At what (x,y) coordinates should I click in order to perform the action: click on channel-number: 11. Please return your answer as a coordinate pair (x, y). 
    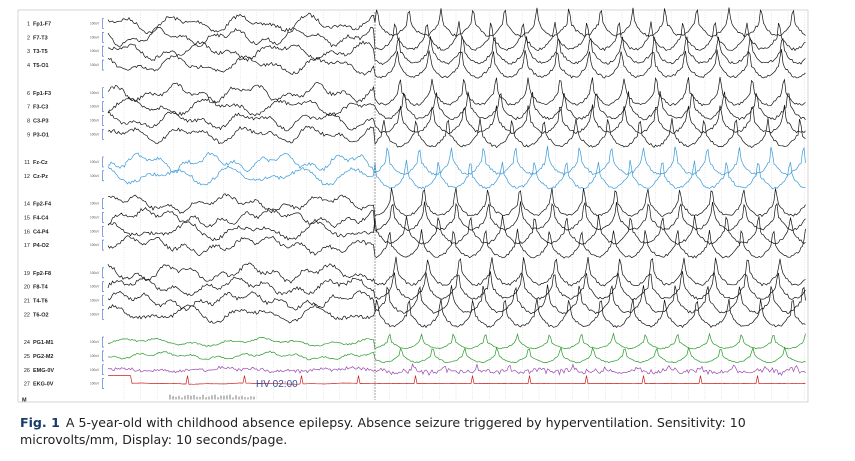
    Looking at the image, I should click on (27, 163).